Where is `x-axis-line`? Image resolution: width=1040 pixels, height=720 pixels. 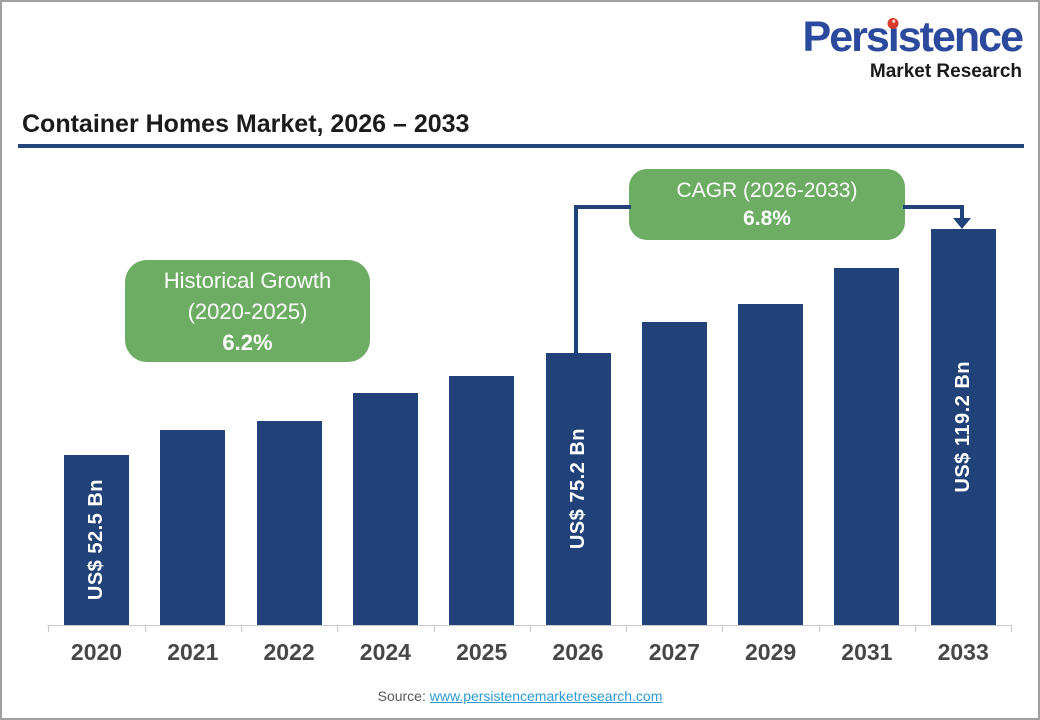 x-axis-line is located at coordinates (529, 625).